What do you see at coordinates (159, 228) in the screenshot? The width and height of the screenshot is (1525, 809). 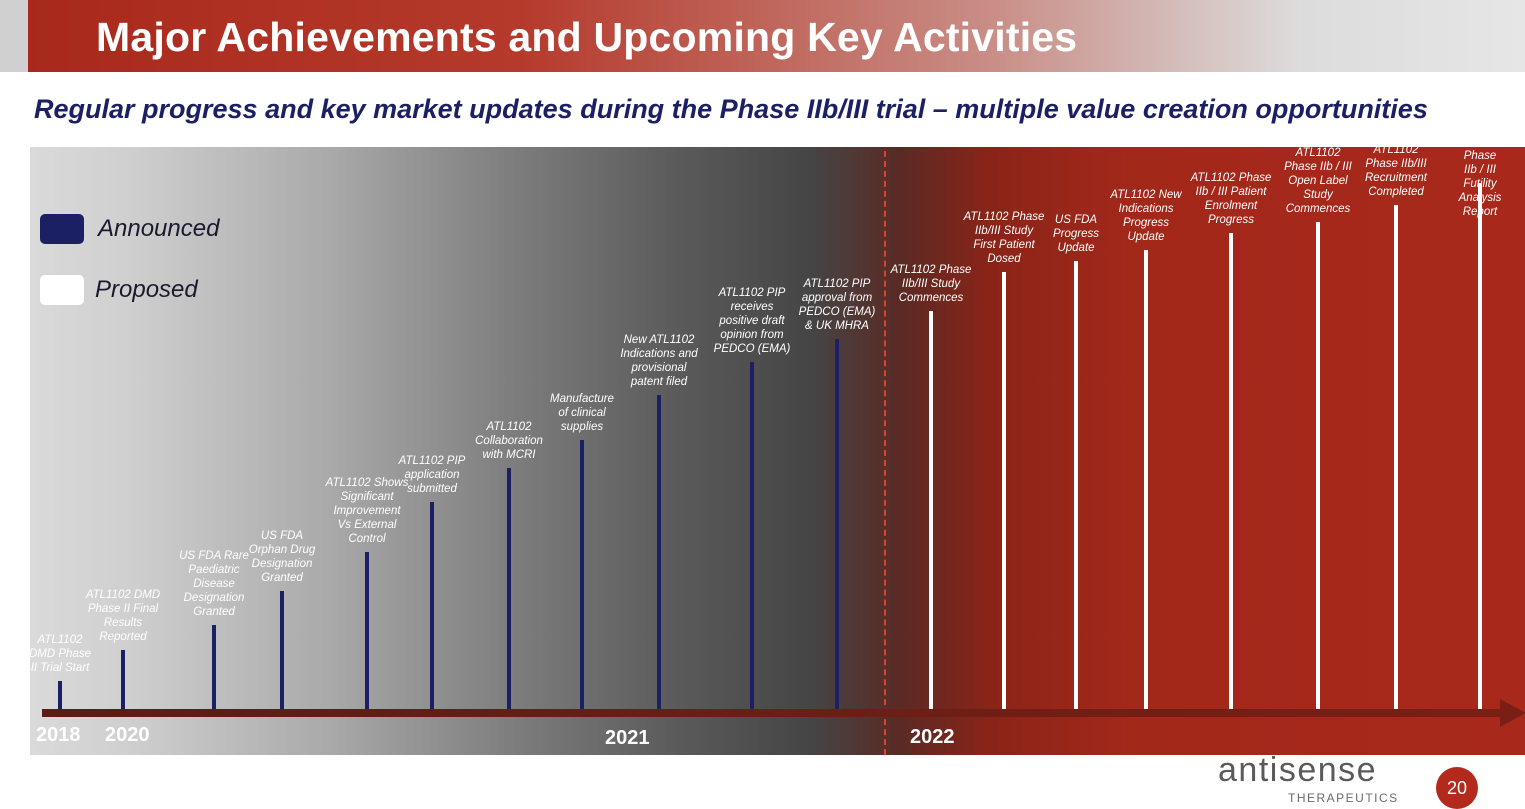 I see `legend-label-announced: Announced` at bounding box center [159, 228].